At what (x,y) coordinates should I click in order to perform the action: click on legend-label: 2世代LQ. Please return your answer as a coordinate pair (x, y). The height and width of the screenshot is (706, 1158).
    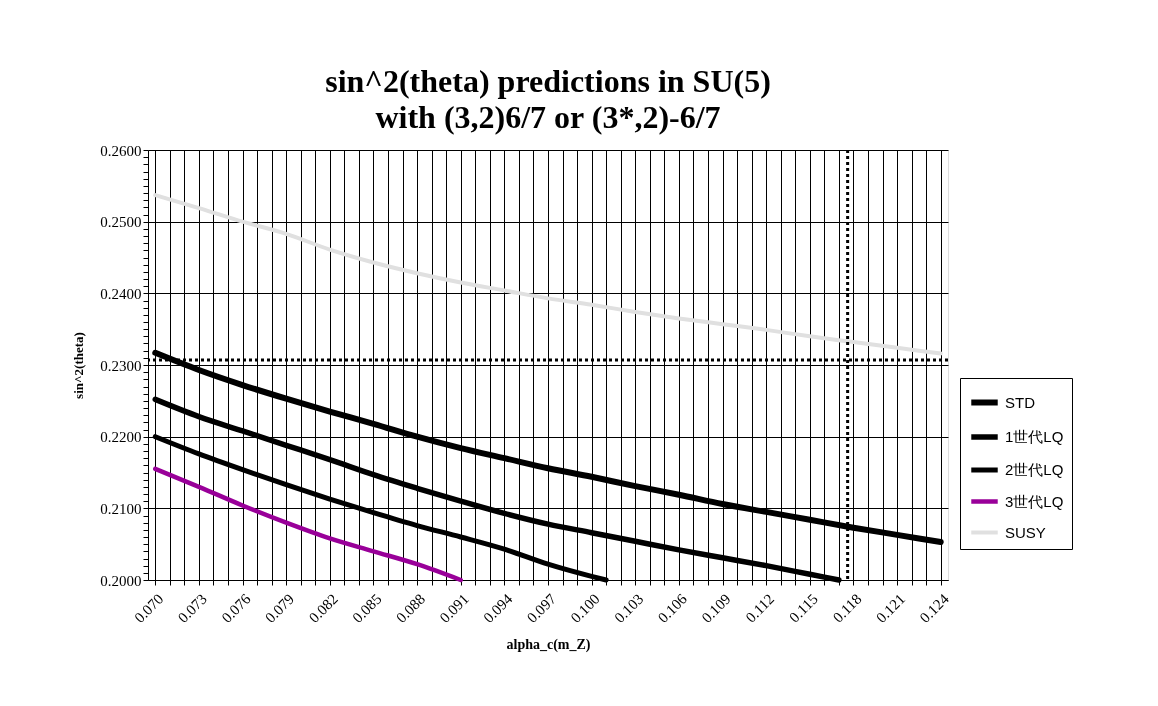
    Looking at the image, I should click on (1034, 469).